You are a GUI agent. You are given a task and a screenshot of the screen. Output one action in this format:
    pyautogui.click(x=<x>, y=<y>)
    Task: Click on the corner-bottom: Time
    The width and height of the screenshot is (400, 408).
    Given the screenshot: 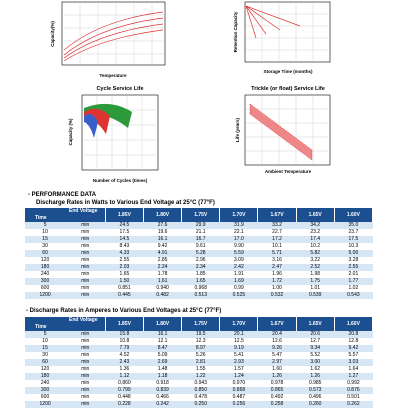 What is the action you would take?
    pyautogui.click(x=41, y=327)
    